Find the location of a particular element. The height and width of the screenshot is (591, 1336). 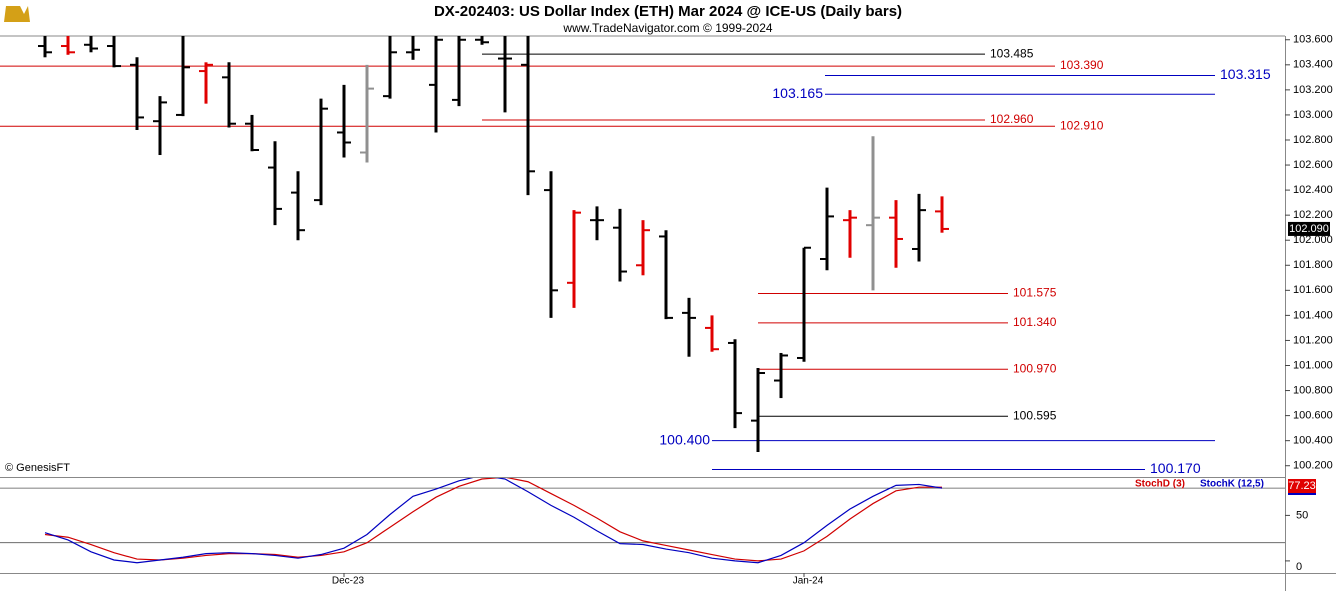

level-label: 100.970 is located at coordinates (1035, 368).